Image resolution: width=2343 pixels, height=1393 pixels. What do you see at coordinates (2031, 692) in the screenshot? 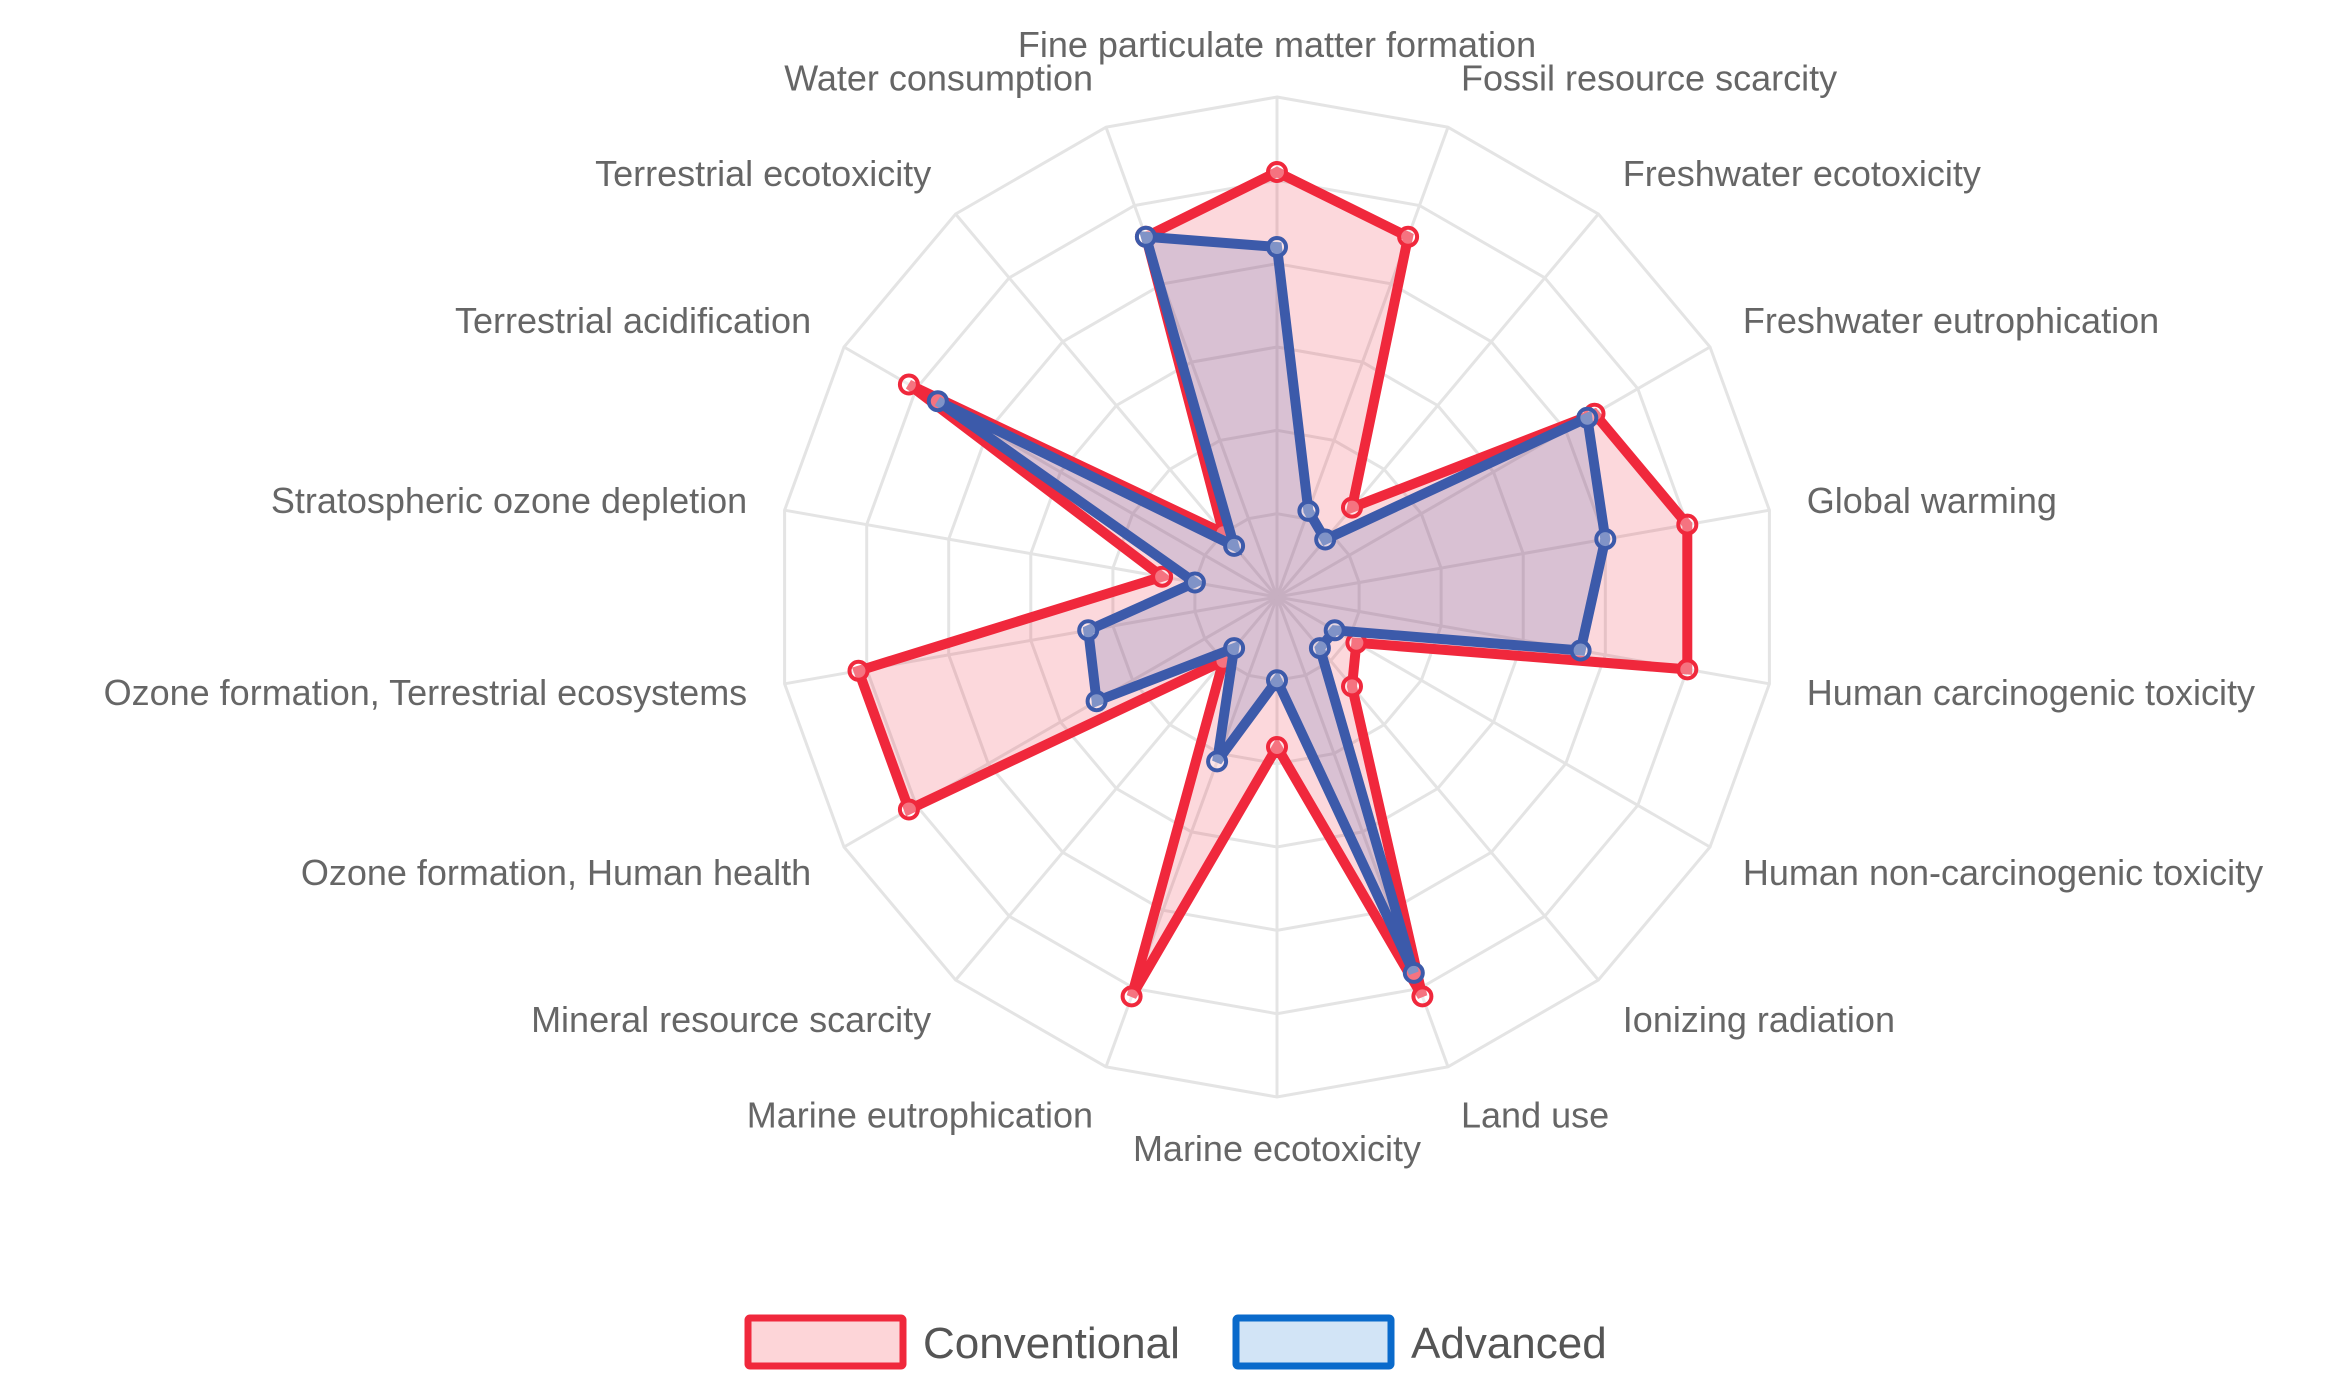
I see `axis-label-human-carcinogenic-toxicity: Human carcinogenic toxicity` at bounding box center [2031, 692].